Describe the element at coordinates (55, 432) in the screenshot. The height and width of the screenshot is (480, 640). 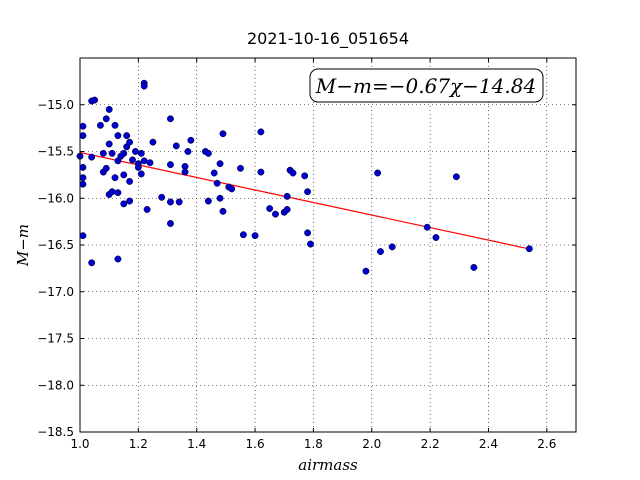
I see `y-tick-label: −18.5` at that location.